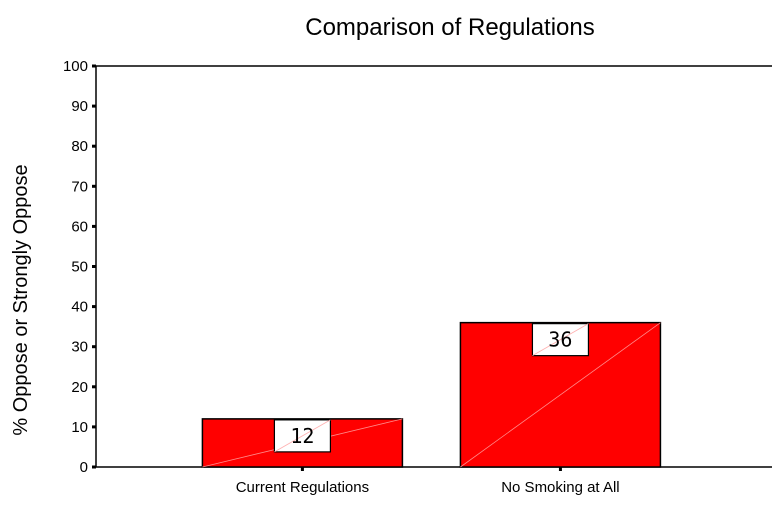 The height and width of the screenshot is (507, 772). I want to click on data-label: 36, so click(560, 340).